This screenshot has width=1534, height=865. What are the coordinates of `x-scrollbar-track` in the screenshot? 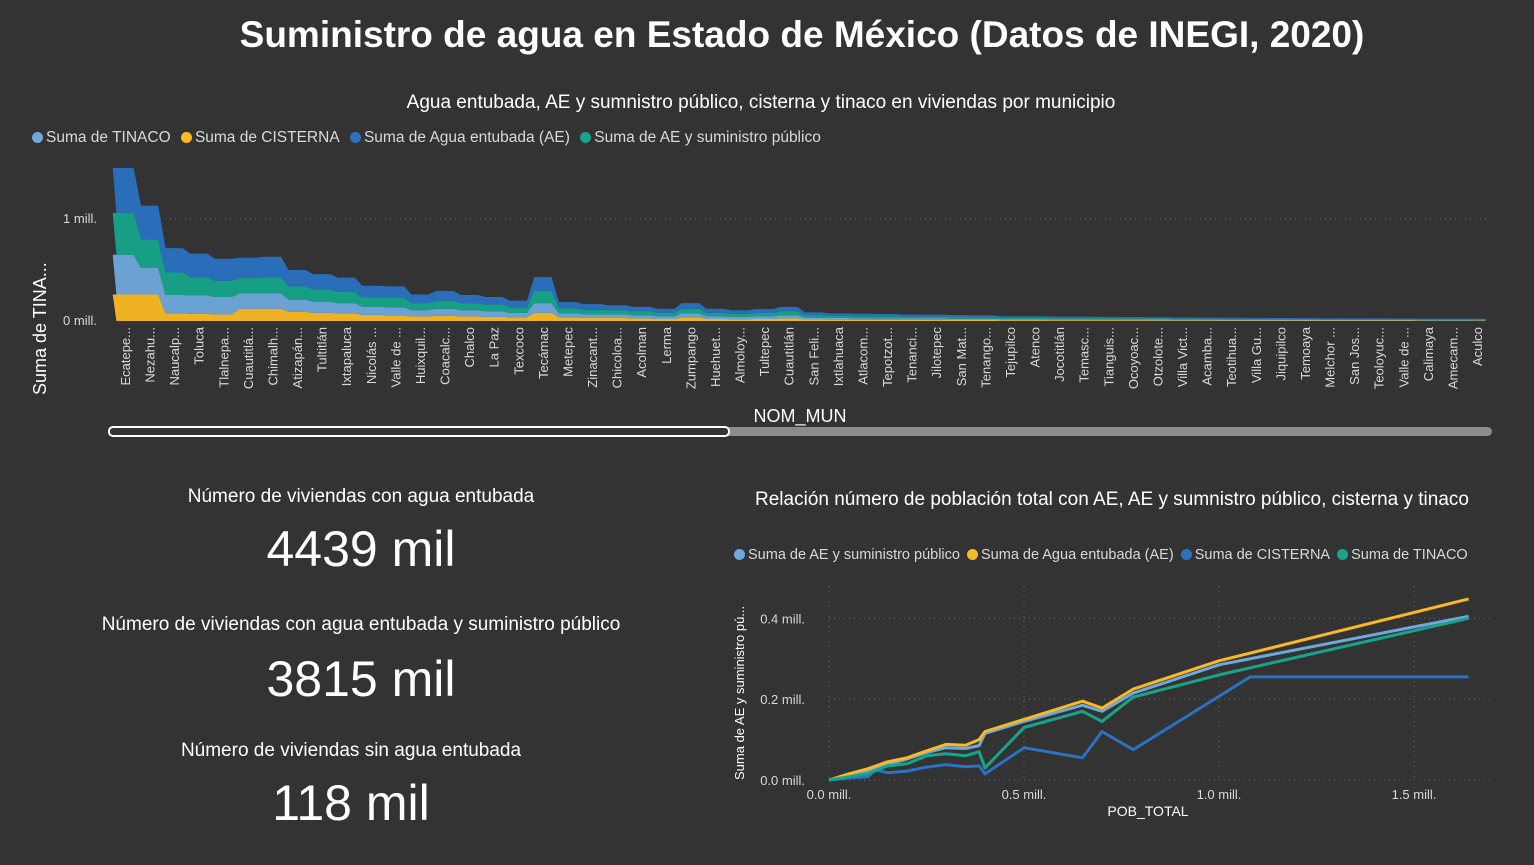 It's located at (800, 431).